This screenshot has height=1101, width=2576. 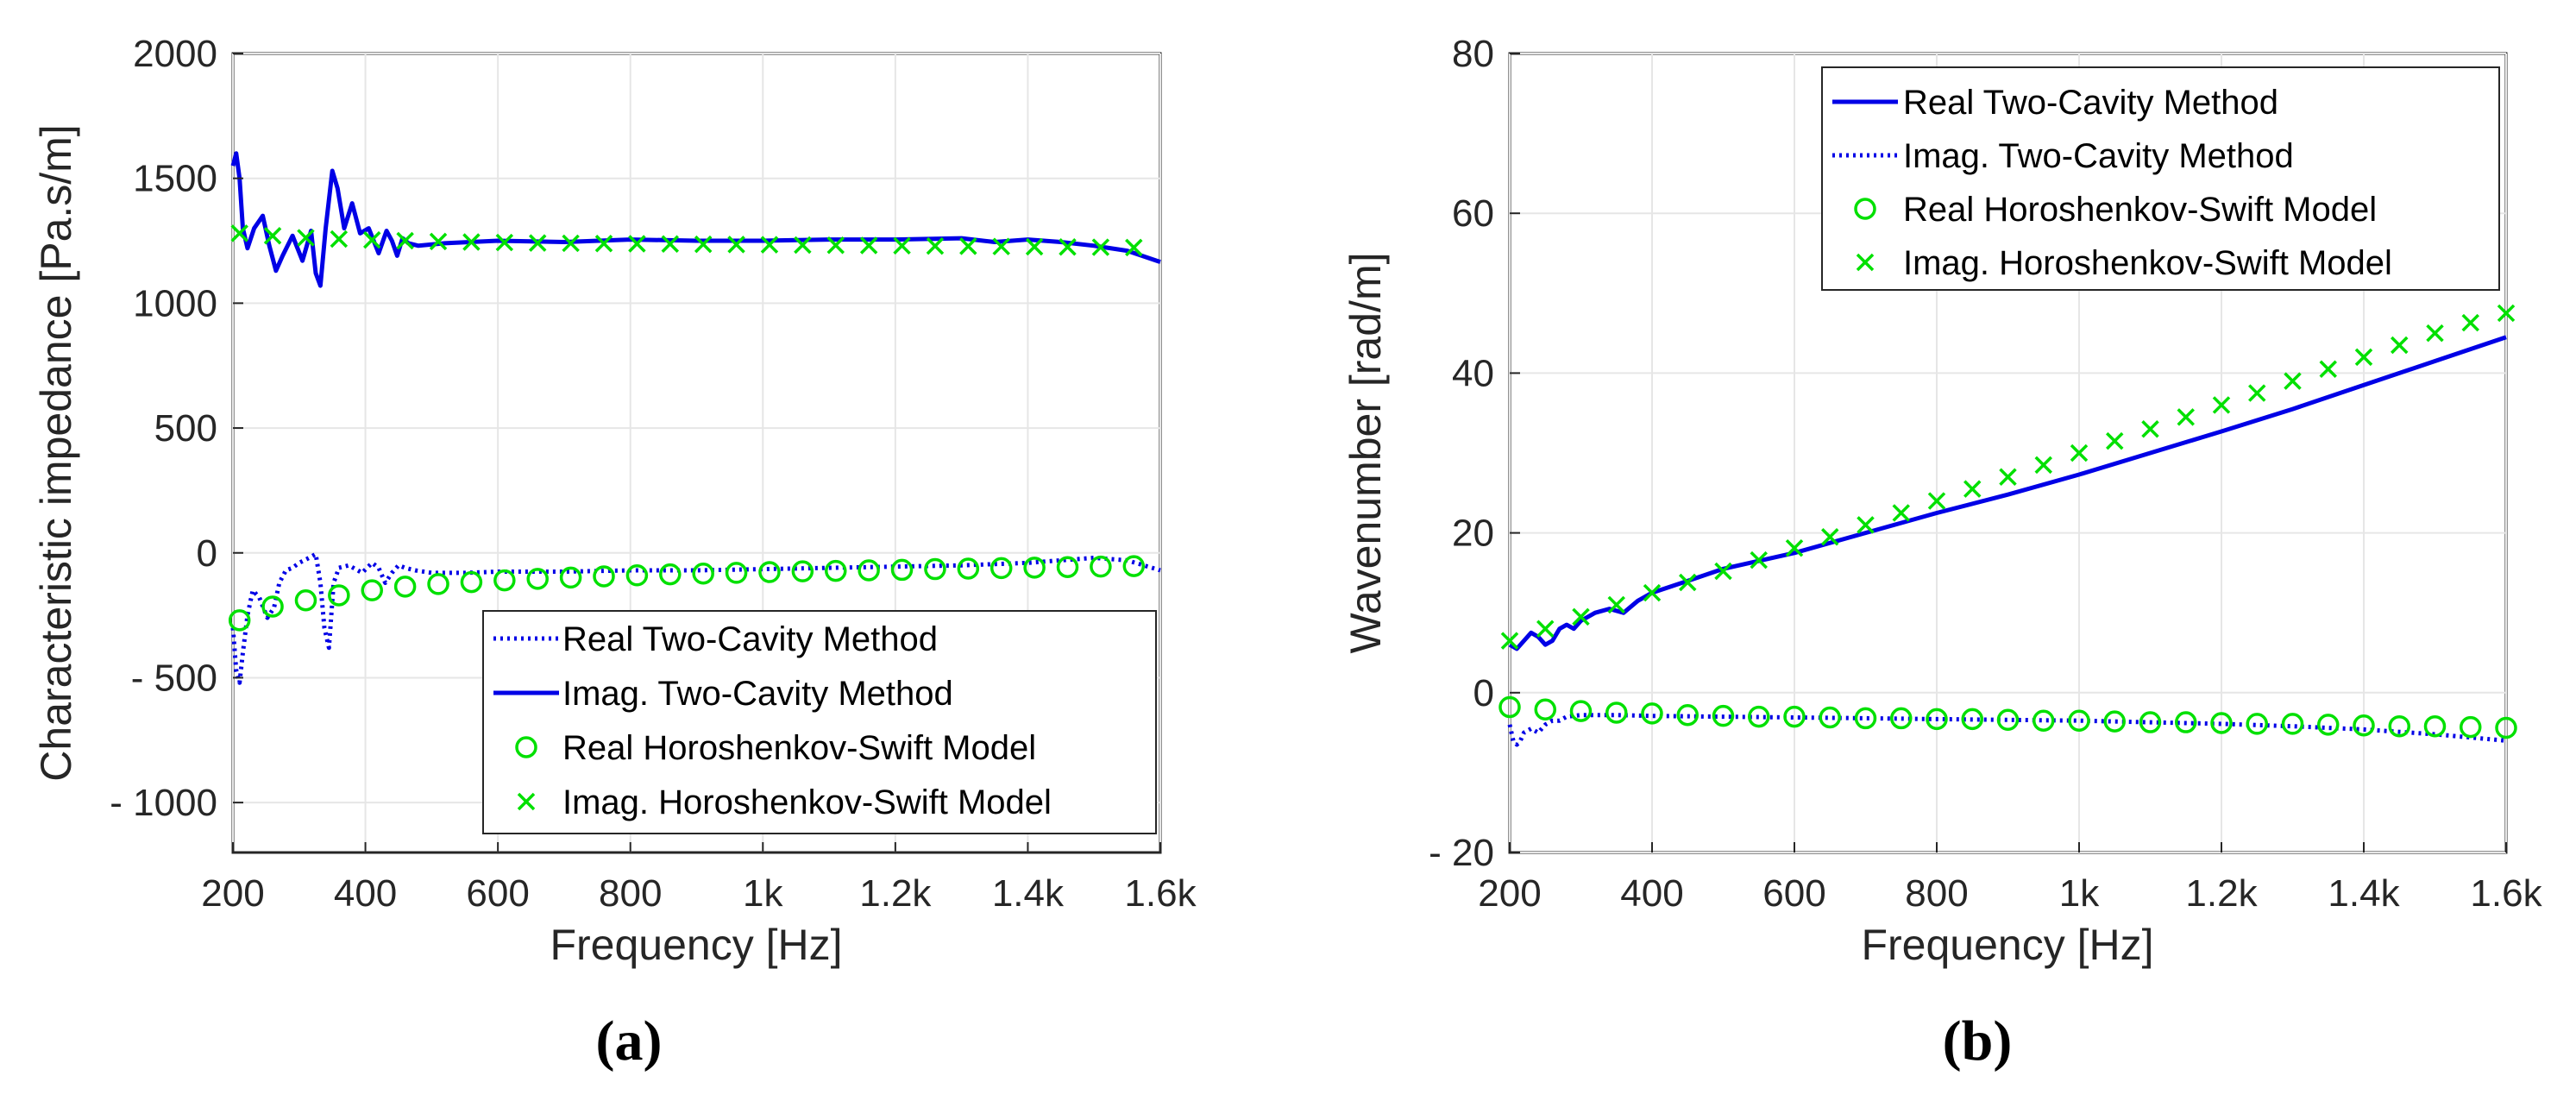 What do you see at coordinates (807, 802) in the screenshot?
I see `panel-a-legend-label-imag-hs: Imag. Horoshenkov-Swift Model` at bounding box center [807, 802].